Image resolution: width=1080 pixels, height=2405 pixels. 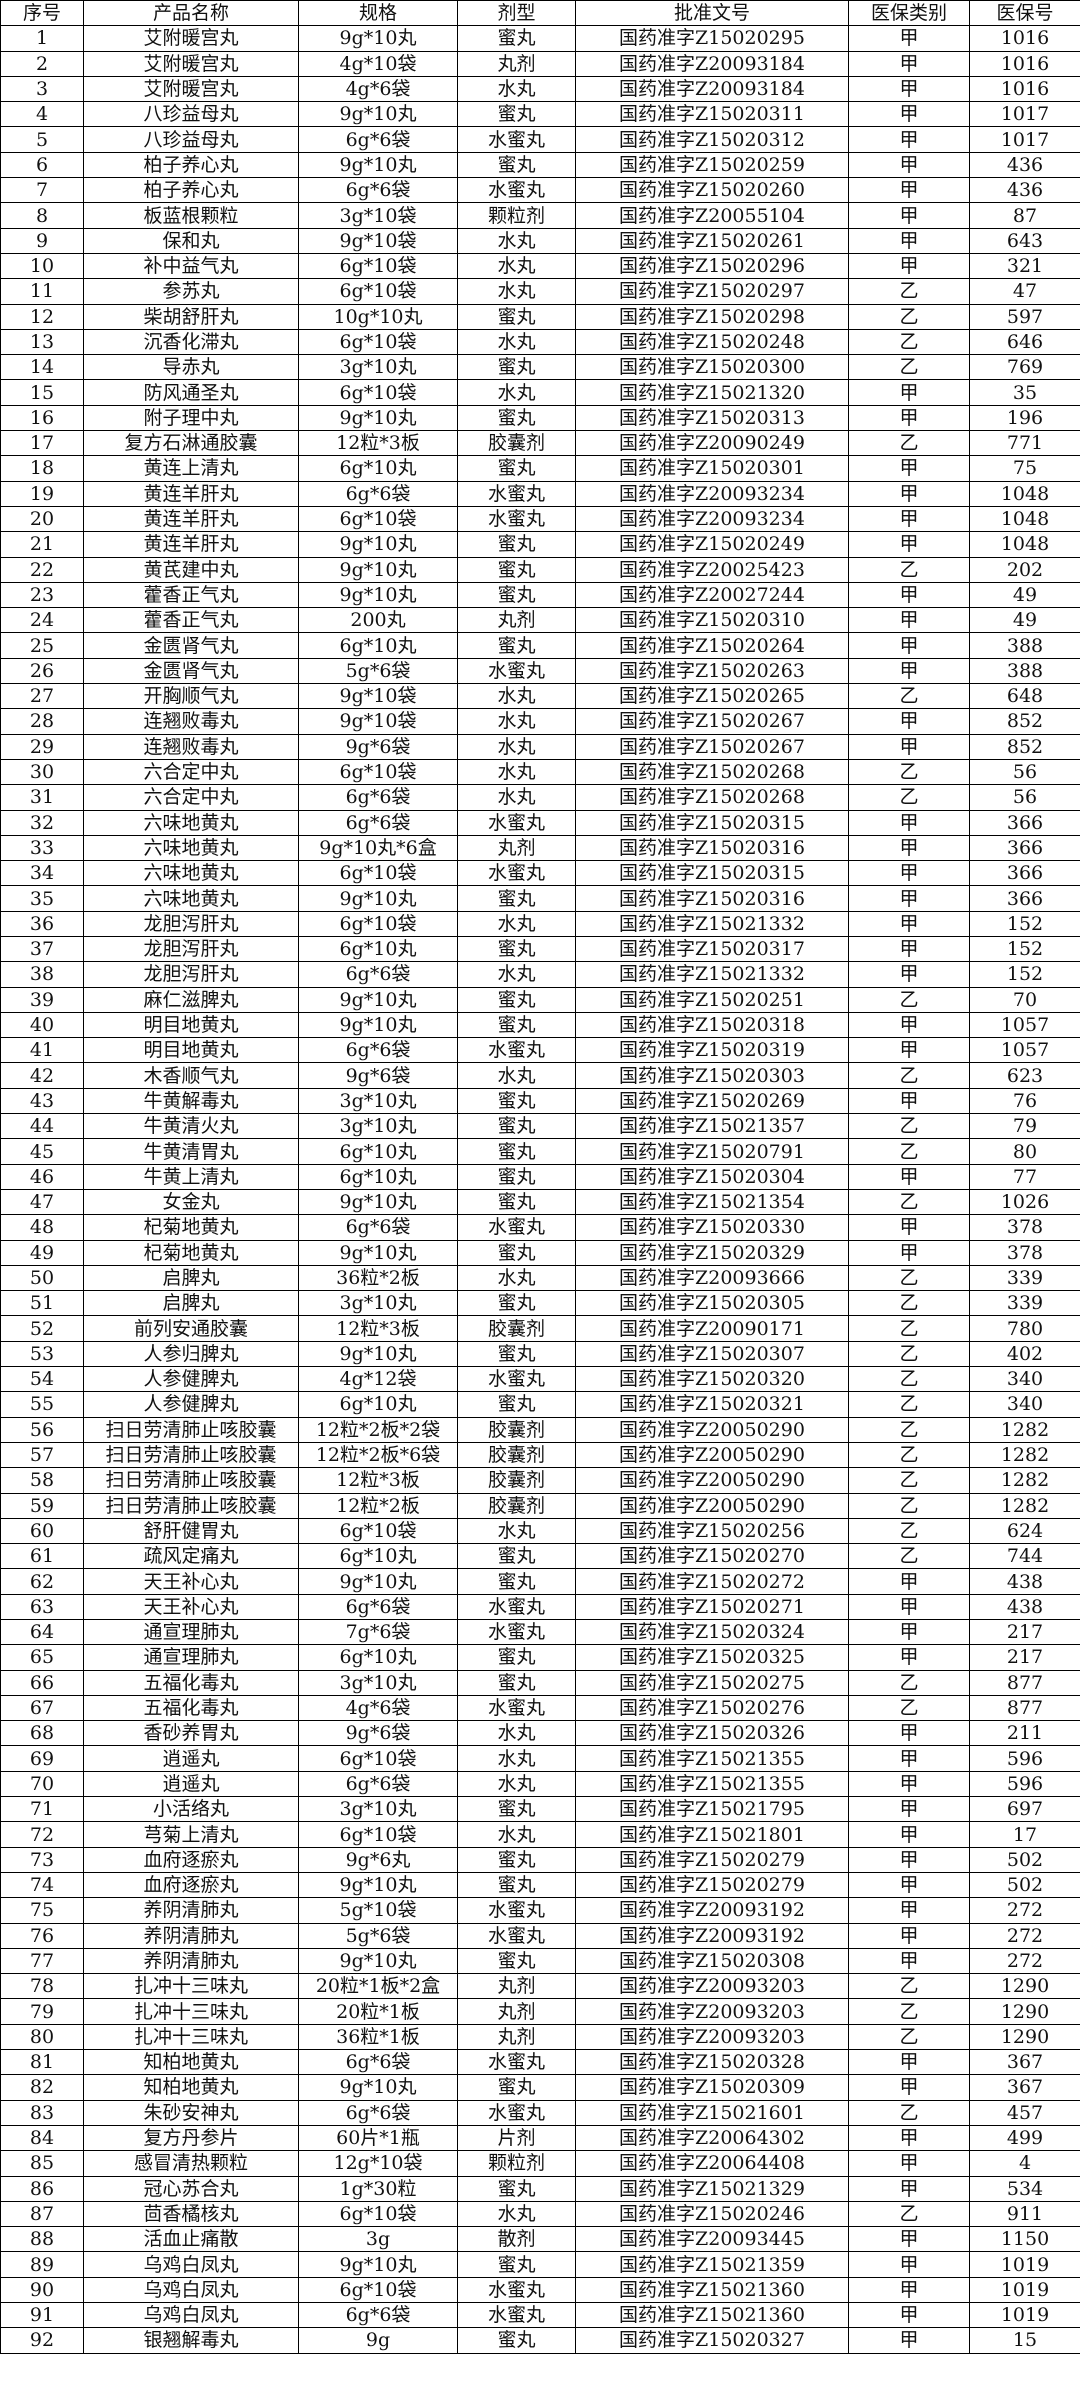 I want to click on cell-insurance-number: 457, so click(x=1024, y=2112).